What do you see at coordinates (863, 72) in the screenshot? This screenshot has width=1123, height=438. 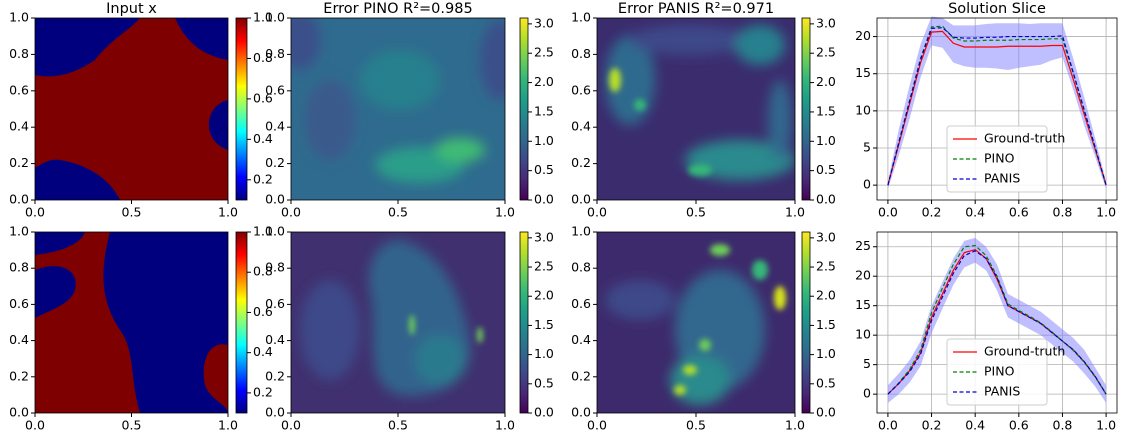 I see `y-tick-label: 15` at bounding box center [863, 72].